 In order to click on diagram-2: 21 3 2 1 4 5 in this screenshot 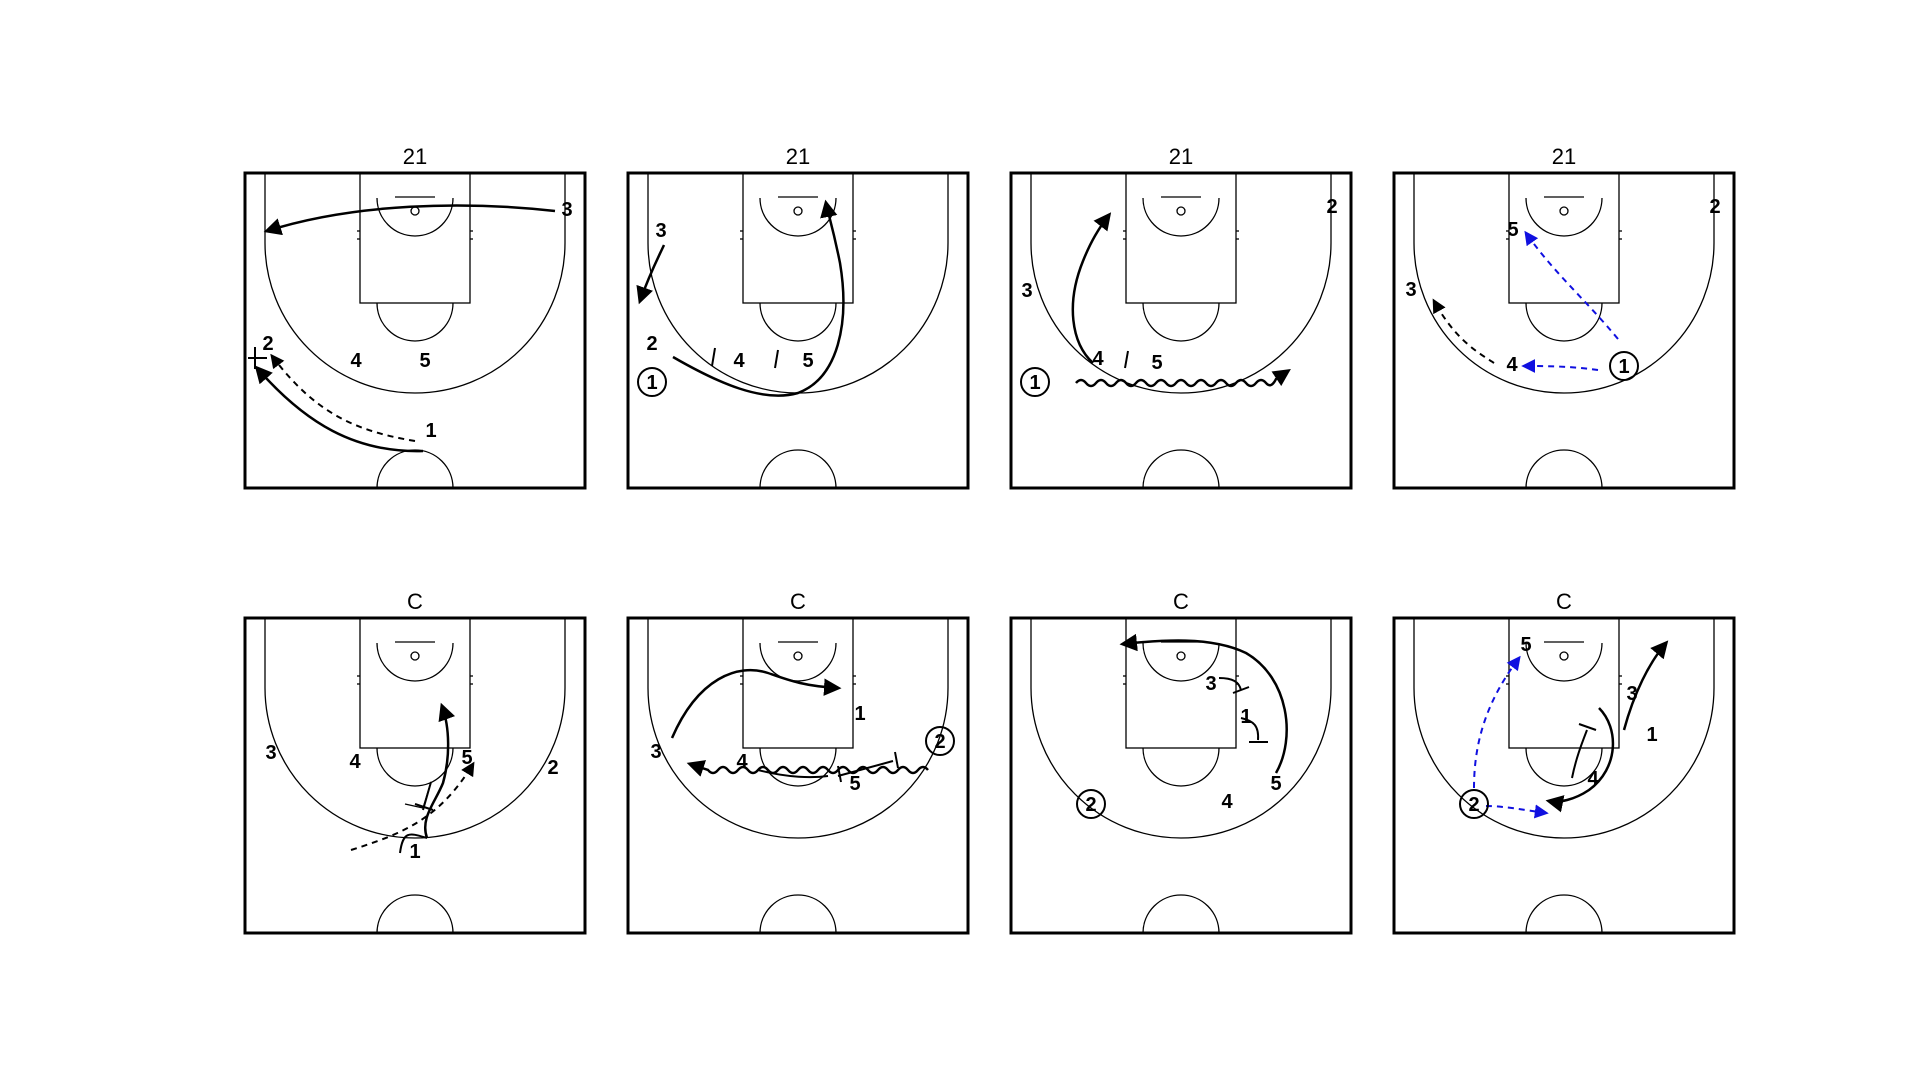, I will do `click(798, 317)`.